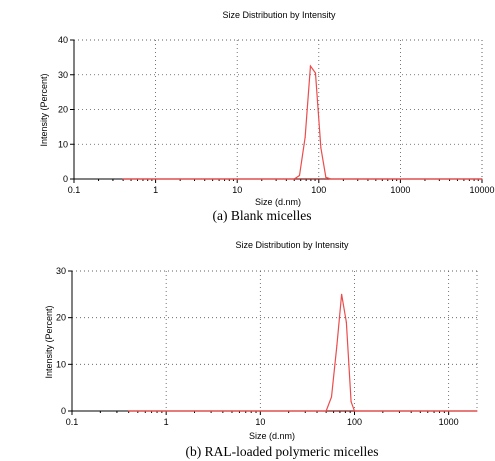 The width and height of the screenshot is (495, 461). I want to click on chart-b-title: Size Distribution by Intensity, so click(292, 245).